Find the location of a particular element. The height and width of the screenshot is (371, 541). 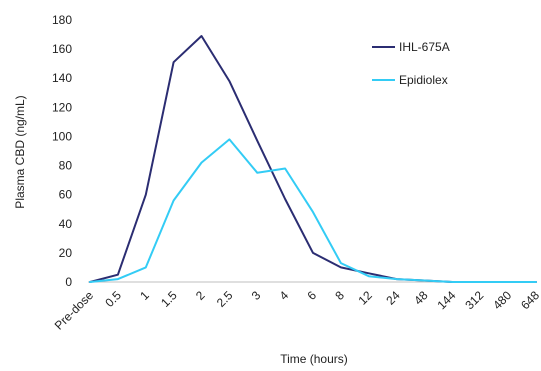

x-tick-label: 3 is located at coordinates (256, 295).